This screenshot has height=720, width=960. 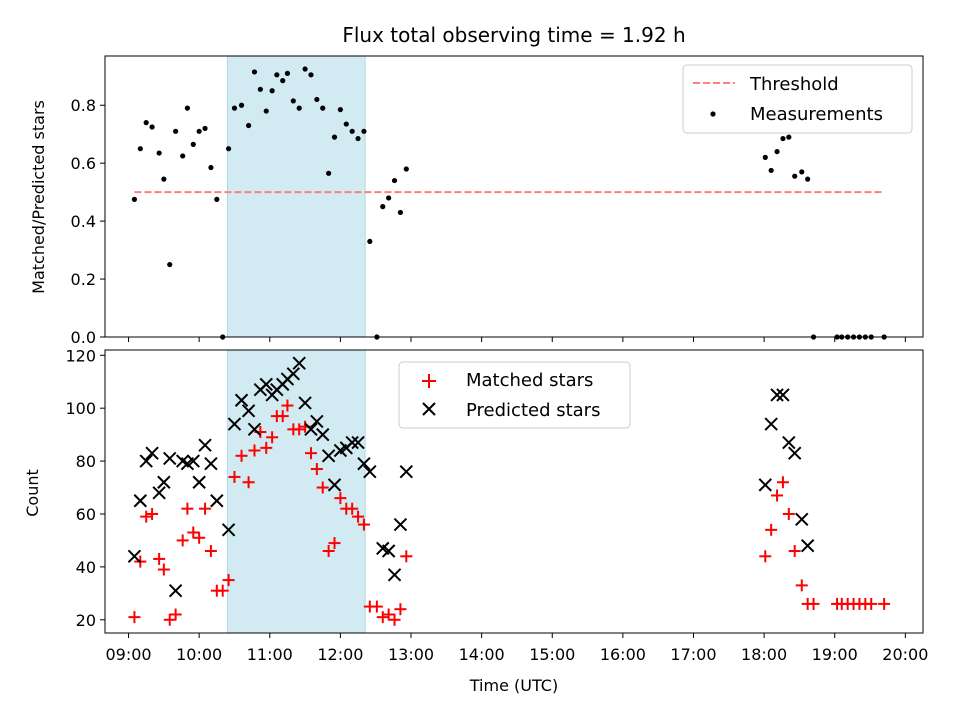 I want to click on top-y-axis-label: Matched/Predicted stars, so click(x=38, y=197).